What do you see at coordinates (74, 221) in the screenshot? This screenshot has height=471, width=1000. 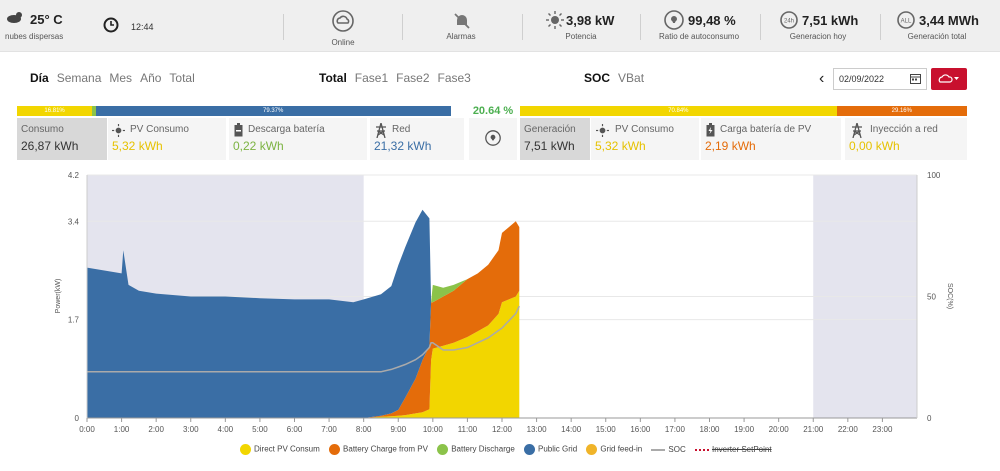 I see `y-tick-label: 3.4` at bounding box center [74, 221].